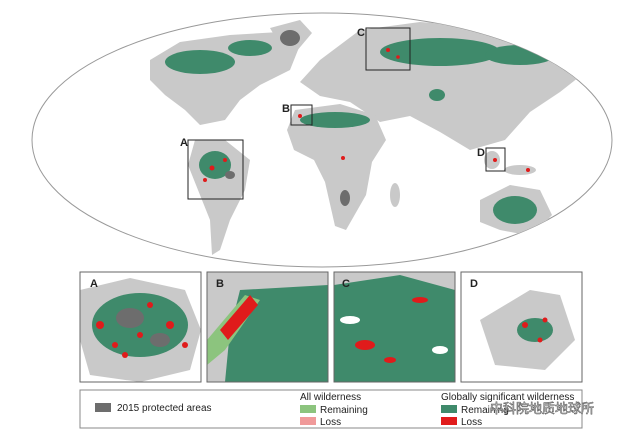  Describe the element at coordinates (394, 327) in the screenshot. I see `inset-c: C` at that location.